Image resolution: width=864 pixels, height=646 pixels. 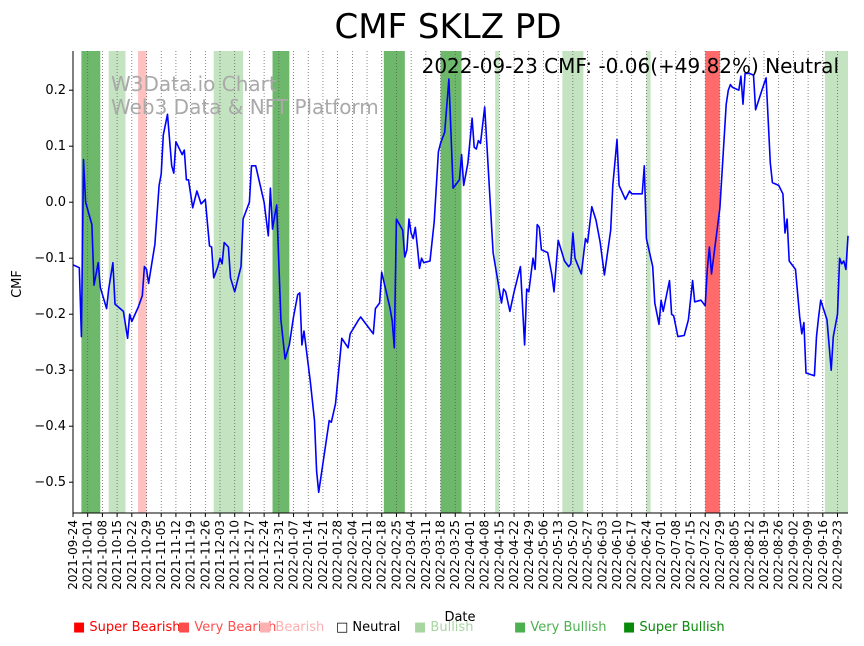 What do you see at coordinates (205, 555) in the screenshot?
I see `x-tick-label-9: 2021-11-26` at bounding box center [205, 555].